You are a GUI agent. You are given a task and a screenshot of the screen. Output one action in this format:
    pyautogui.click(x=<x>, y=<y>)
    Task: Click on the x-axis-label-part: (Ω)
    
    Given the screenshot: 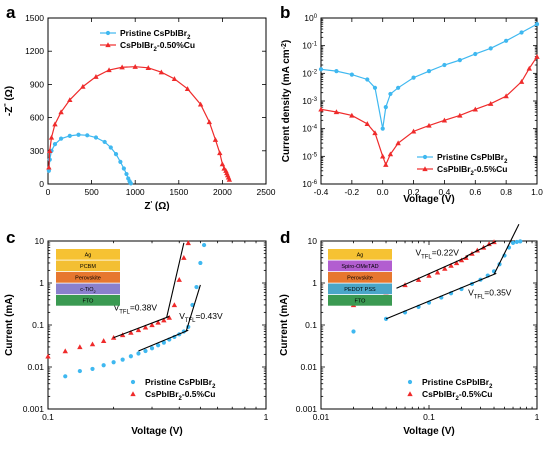 What is the action you would take?
    pyautogui.click(x=160, y=206)
    